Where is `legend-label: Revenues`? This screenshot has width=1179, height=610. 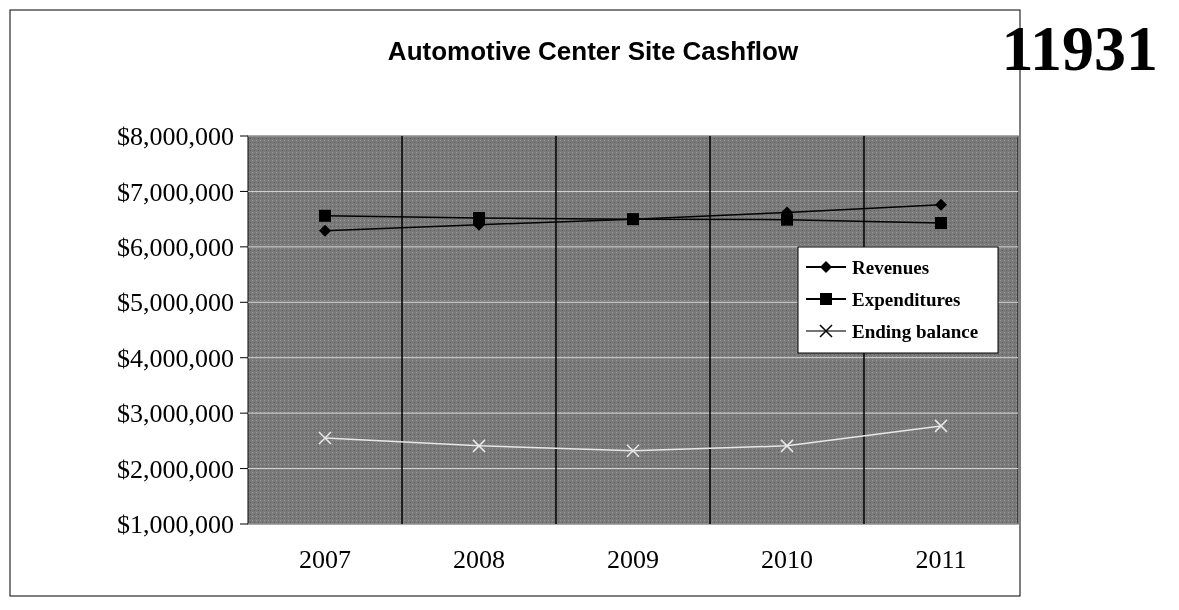 legend-label: Revenues is located at coordinates (891, 267).